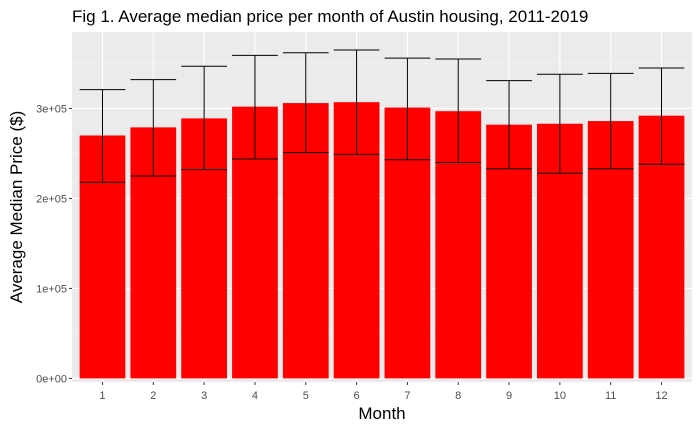 Image resolution: width=700 pixels, height=432 pixels. I want to click on x-tick-label: 10, so click(560, 396).